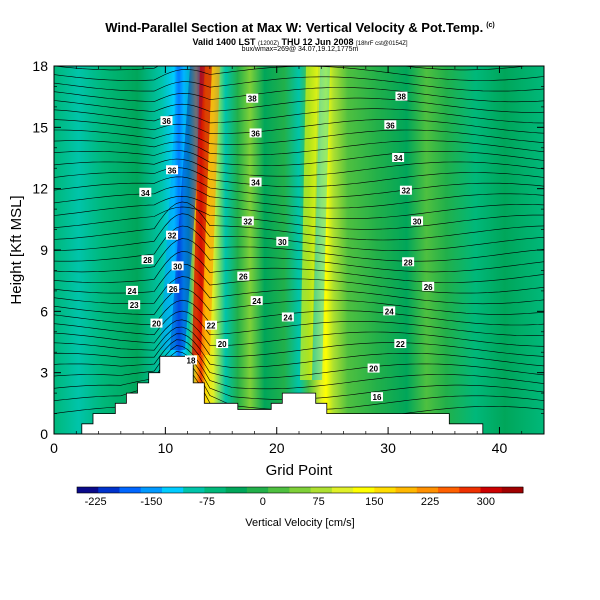 The width and height of the screenshot is (600, 600). I want to click on x-tick-label: 40, so click(500, 448).